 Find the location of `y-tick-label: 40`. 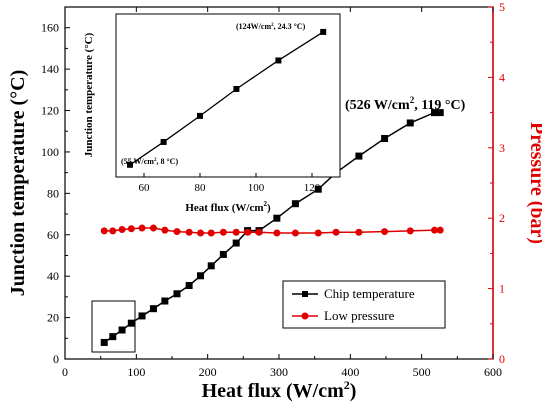

y-tick-label: 40 is located at coordinates (53, 276).